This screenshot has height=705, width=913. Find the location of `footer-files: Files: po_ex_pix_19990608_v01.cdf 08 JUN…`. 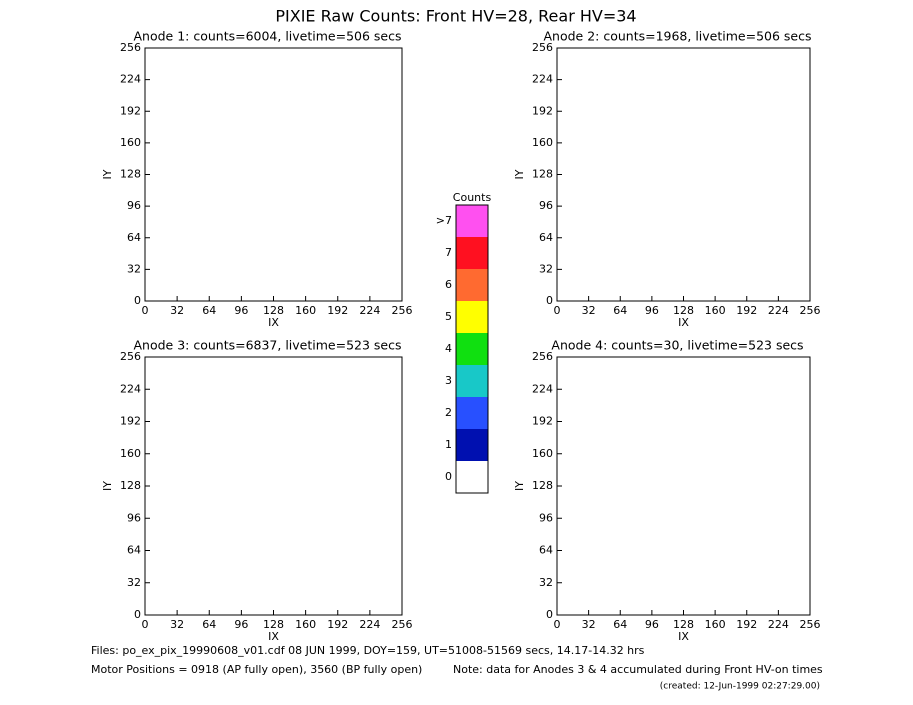

footer-files: Files: po_ex_pix_19990608_v01.cdf 08 JUN… is located at coordinates (368, 650).